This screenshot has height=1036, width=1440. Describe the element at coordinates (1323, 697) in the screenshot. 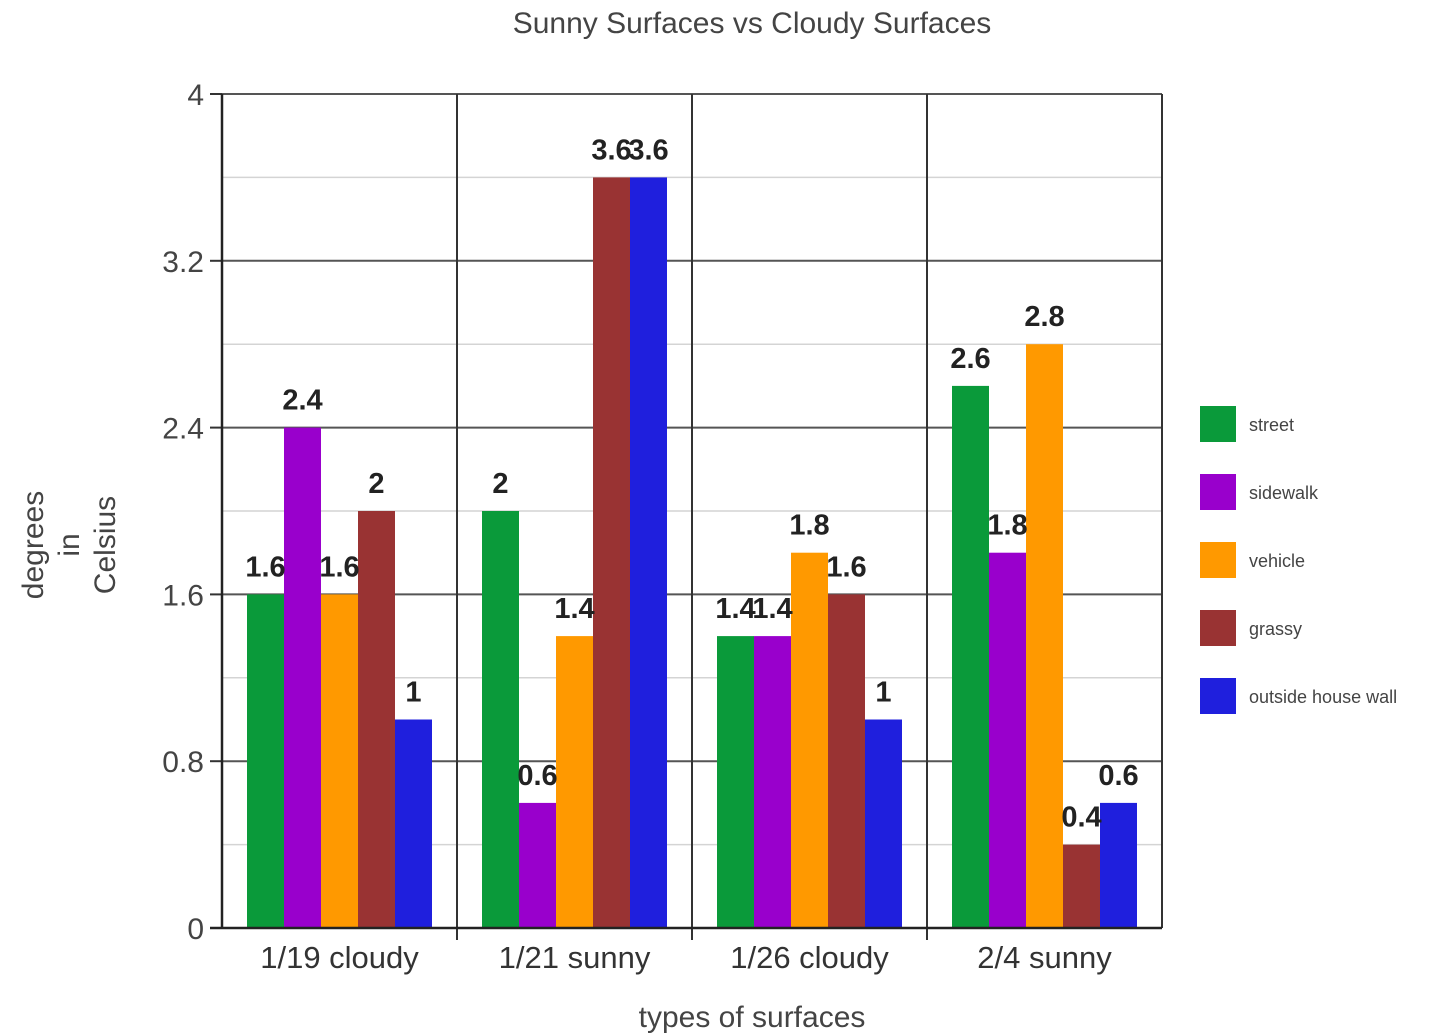

I see `legend-item-outside-house-wall: outside house wall` at that location.